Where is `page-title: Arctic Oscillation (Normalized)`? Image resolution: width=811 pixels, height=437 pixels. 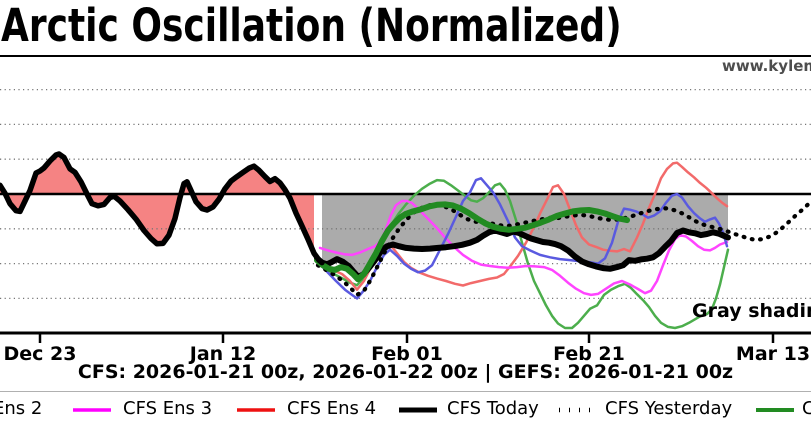
page-title: Arctic Oscillation (Normalized) is located at coordinates (311, 26).